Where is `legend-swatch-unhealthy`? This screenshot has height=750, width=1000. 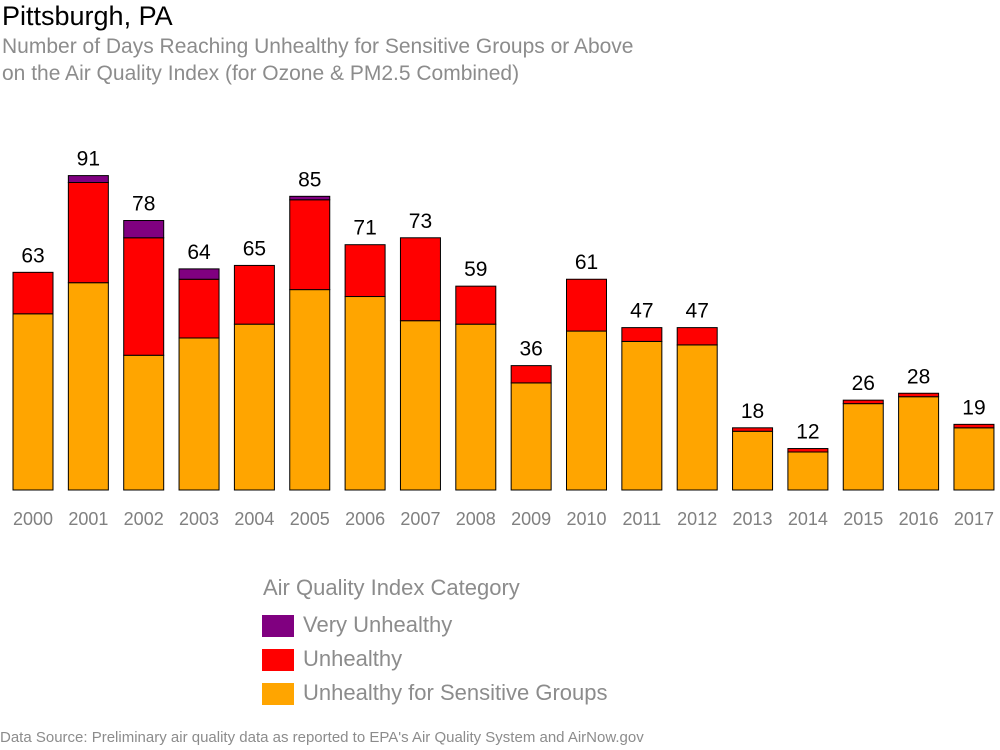
legend-swatch-unhealthy is located at coordinates (278, 660).